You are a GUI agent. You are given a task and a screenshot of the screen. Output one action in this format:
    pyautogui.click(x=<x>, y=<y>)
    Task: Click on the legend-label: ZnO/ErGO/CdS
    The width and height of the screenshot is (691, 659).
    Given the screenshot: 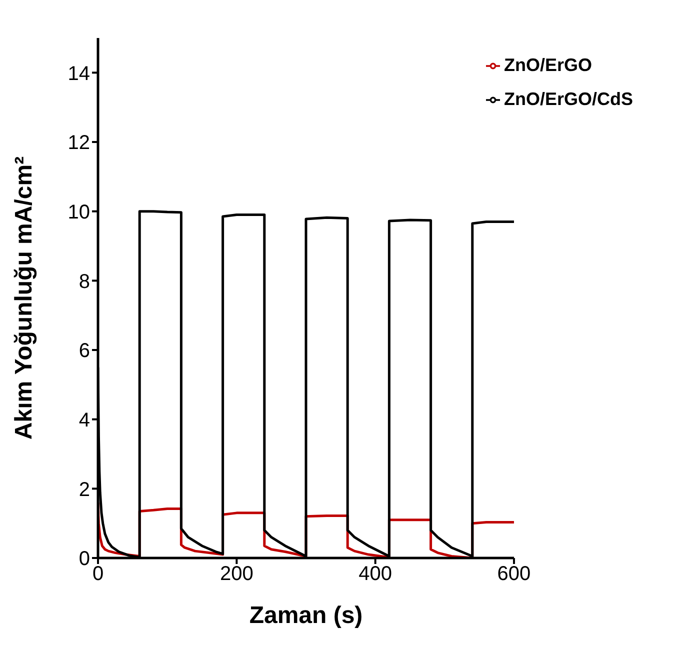 What is the action you would take?
    pyautogui.click(x=568, y=99)
    